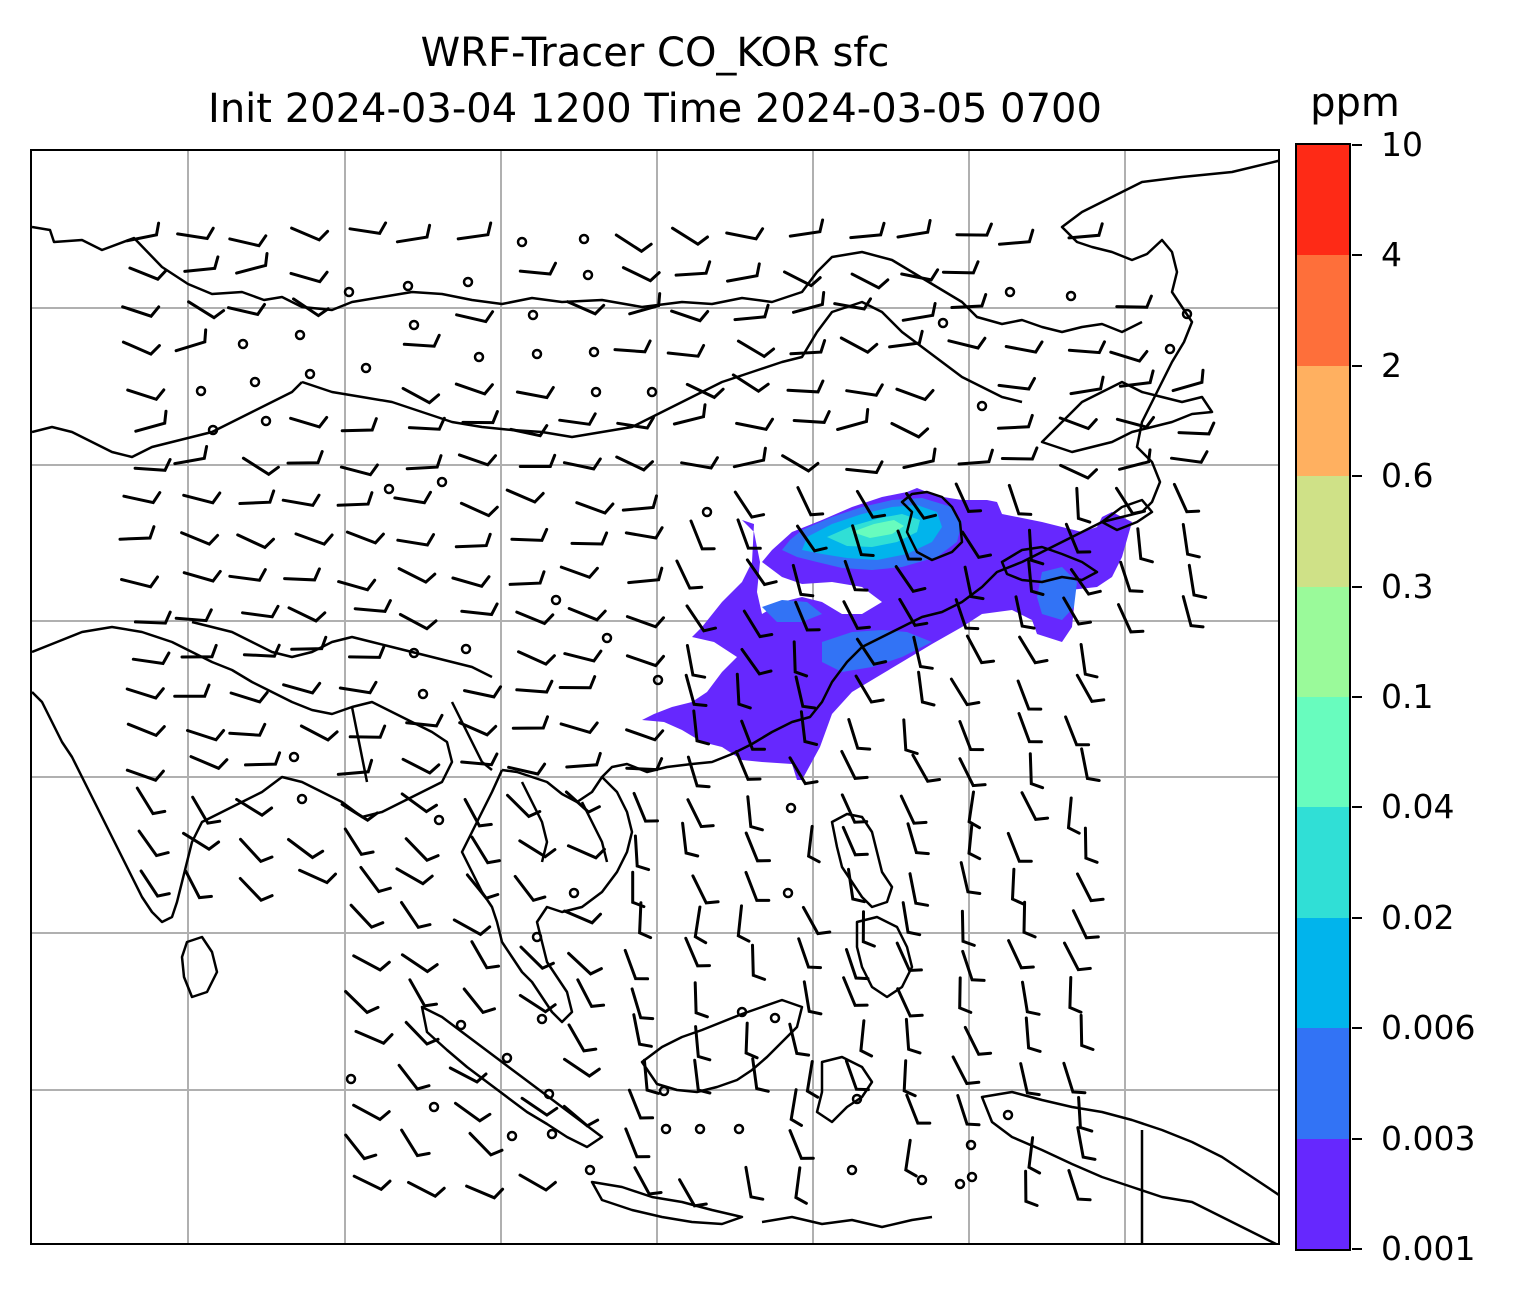 This screenshot has height=1306, width=1528. Describe the element at coordinates (822, 657) in the screenshot. I see `coastline-east-china` at that location.